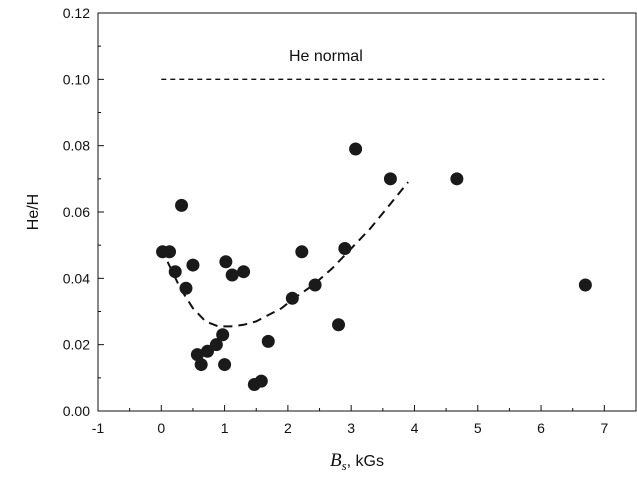 This screenshot has height=477, width=637. Describe the element at coordinates (76, 79) in the screenshot. I see `y-tick-label: 0.10` at that location.